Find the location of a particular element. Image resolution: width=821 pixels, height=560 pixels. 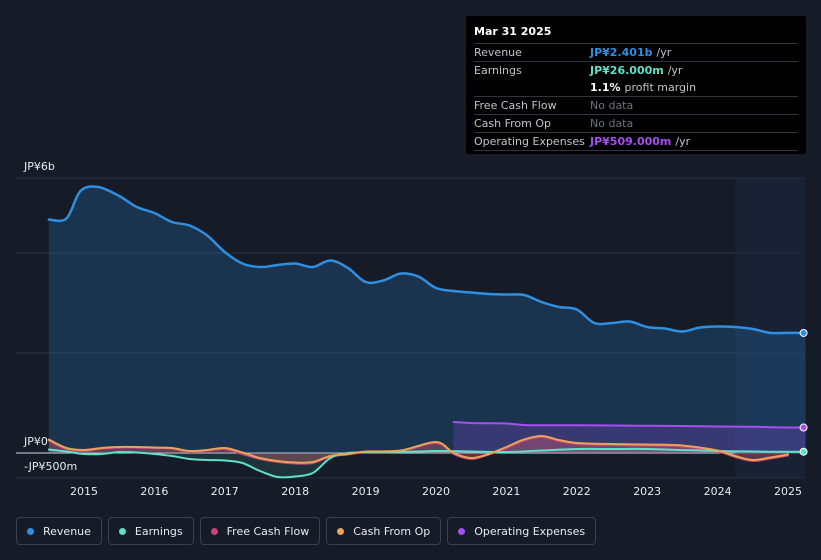

x-tick-label: 2022 is located at coordinates (576, 491).